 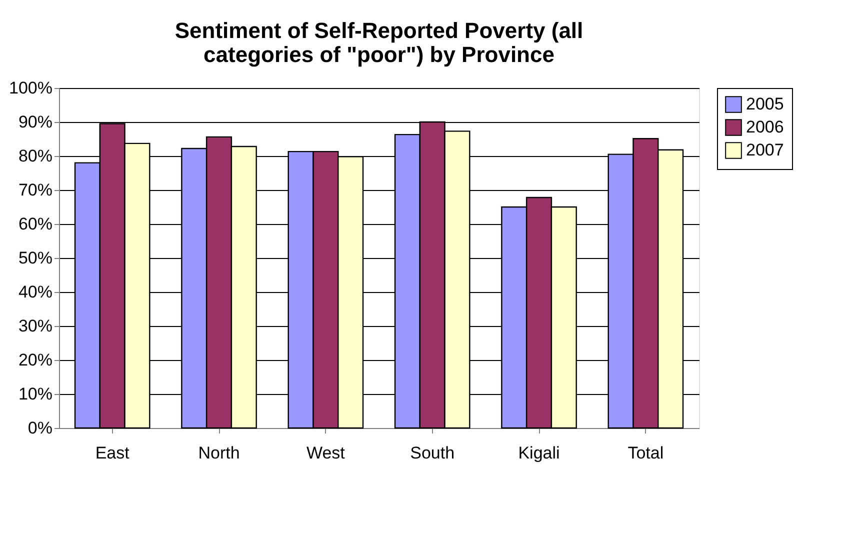 What do you see at coordinates (646, 453) in the screenshot?
I see `x-tick-label: Total` at bounding box center [646, 453].